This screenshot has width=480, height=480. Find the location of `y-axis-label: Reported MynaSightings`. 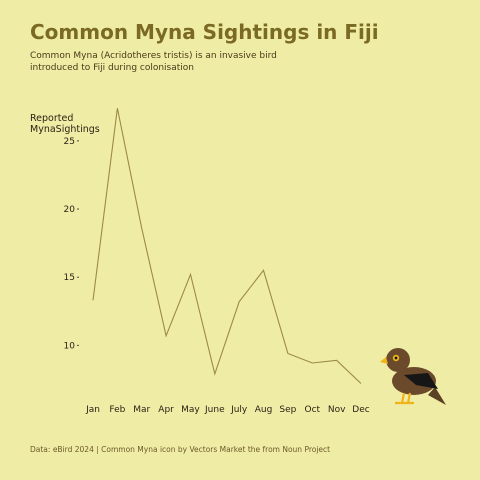

y-axis-label: Reported MynaSightings is located at coordinates (65, 124).